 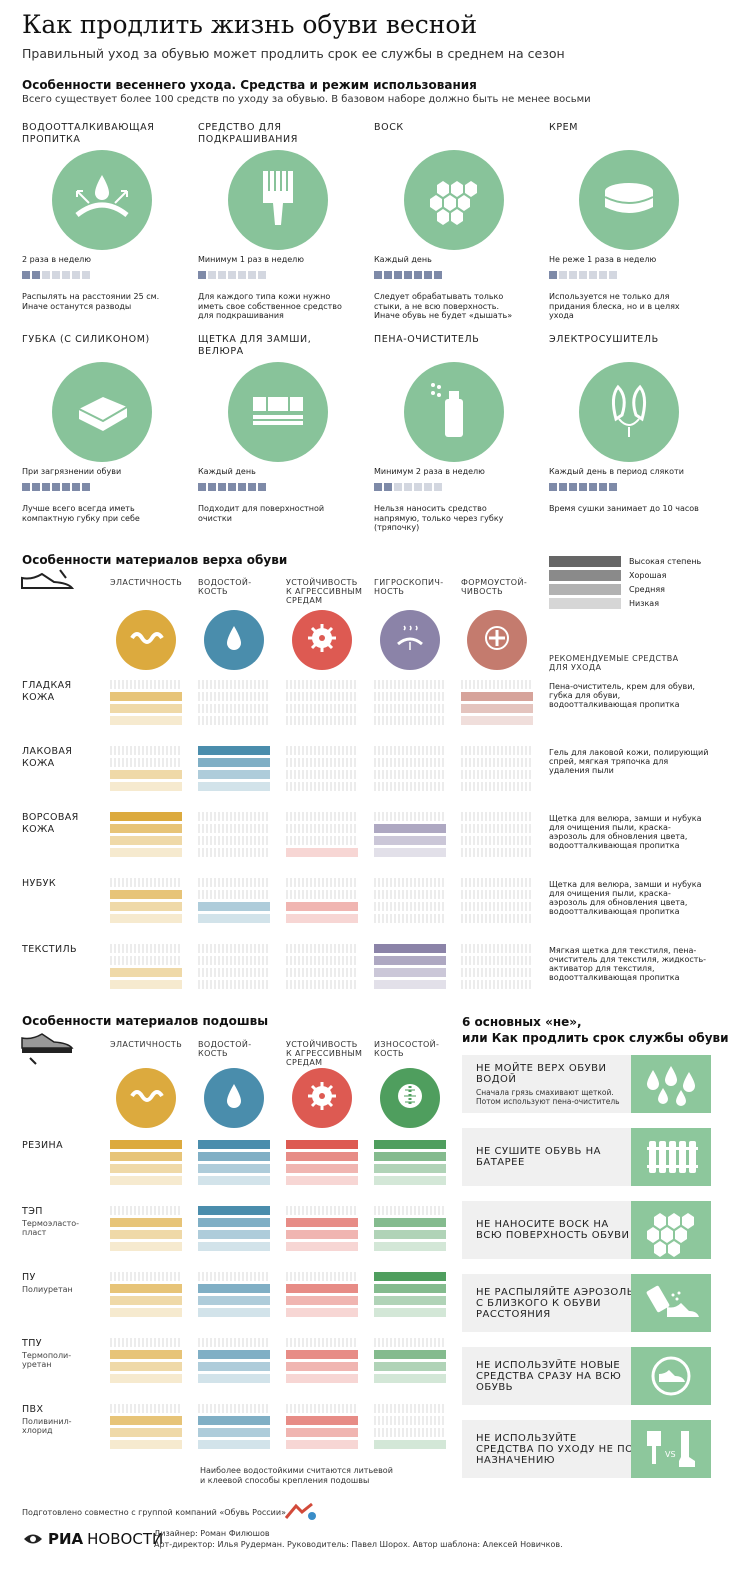 What do you see at coordinates (278, 200) in the screenshot?
I see `paintbrush-icon` at bounding box center [278, 200].